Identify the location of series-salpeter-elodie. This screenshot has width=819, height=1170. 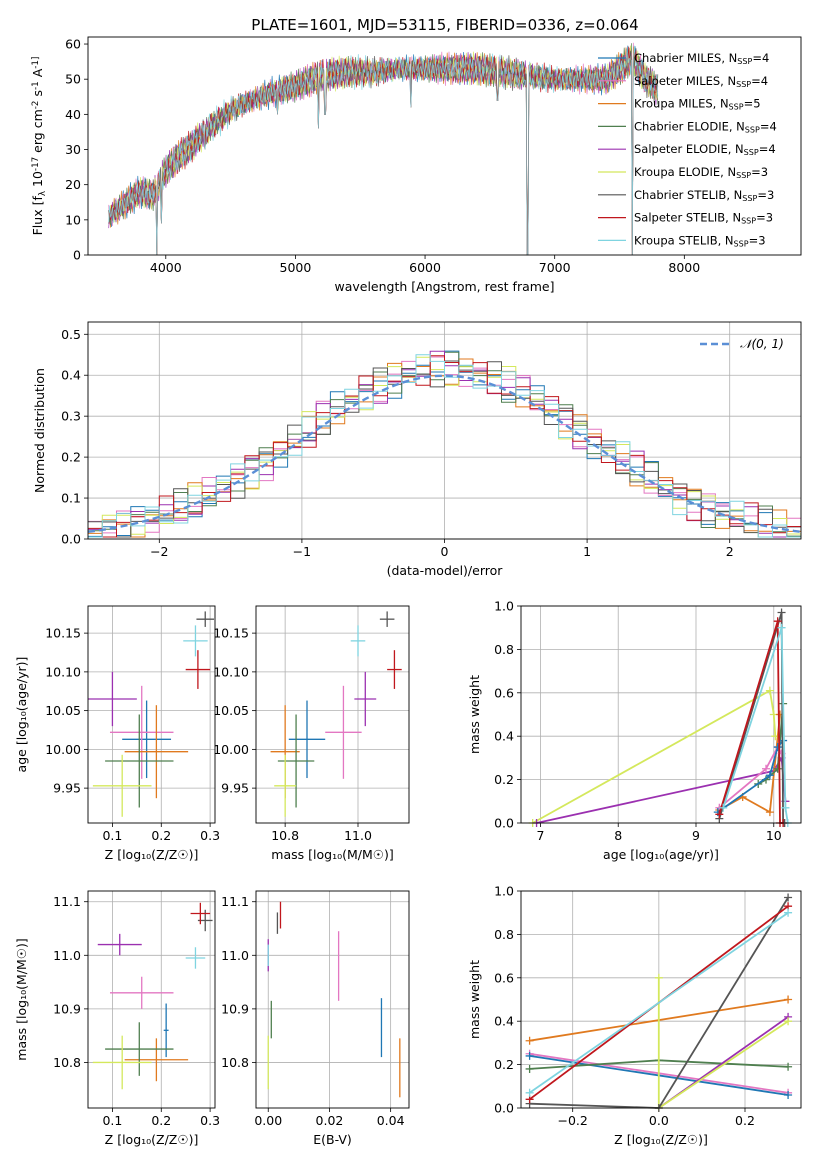
(661, 790).